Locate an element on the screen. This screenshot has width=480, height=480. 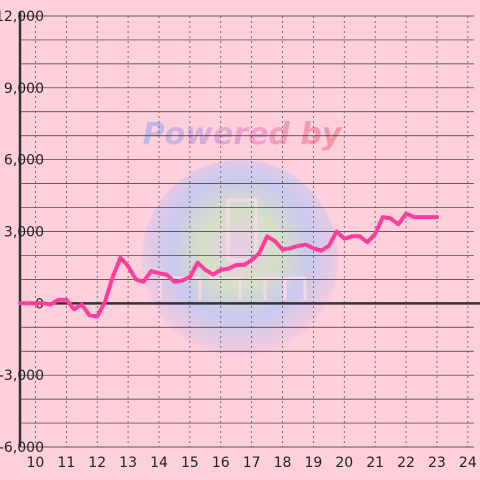
x-tick-label: 21 is located at coordinates (375, 463).